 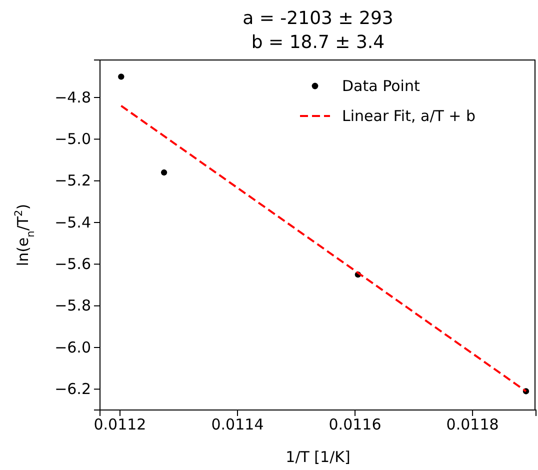 I want to click on y-tick-label: −5.8, so click(x=72, y=305).